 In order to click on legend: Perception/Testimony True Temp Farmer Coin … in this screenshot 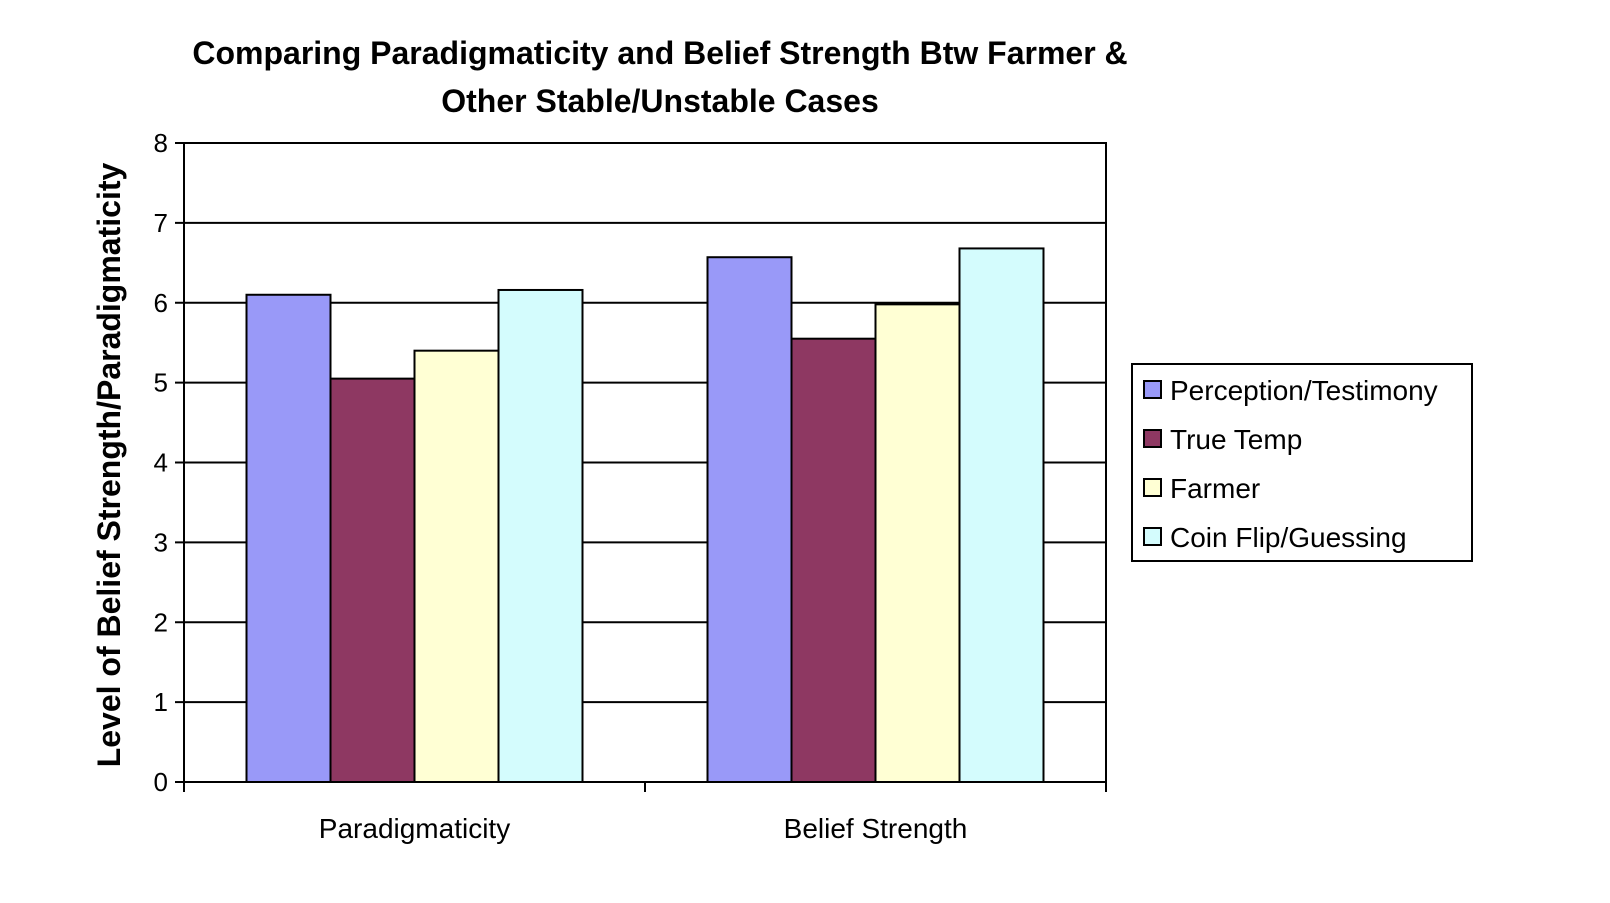, I will do `click(1302, 462)`.